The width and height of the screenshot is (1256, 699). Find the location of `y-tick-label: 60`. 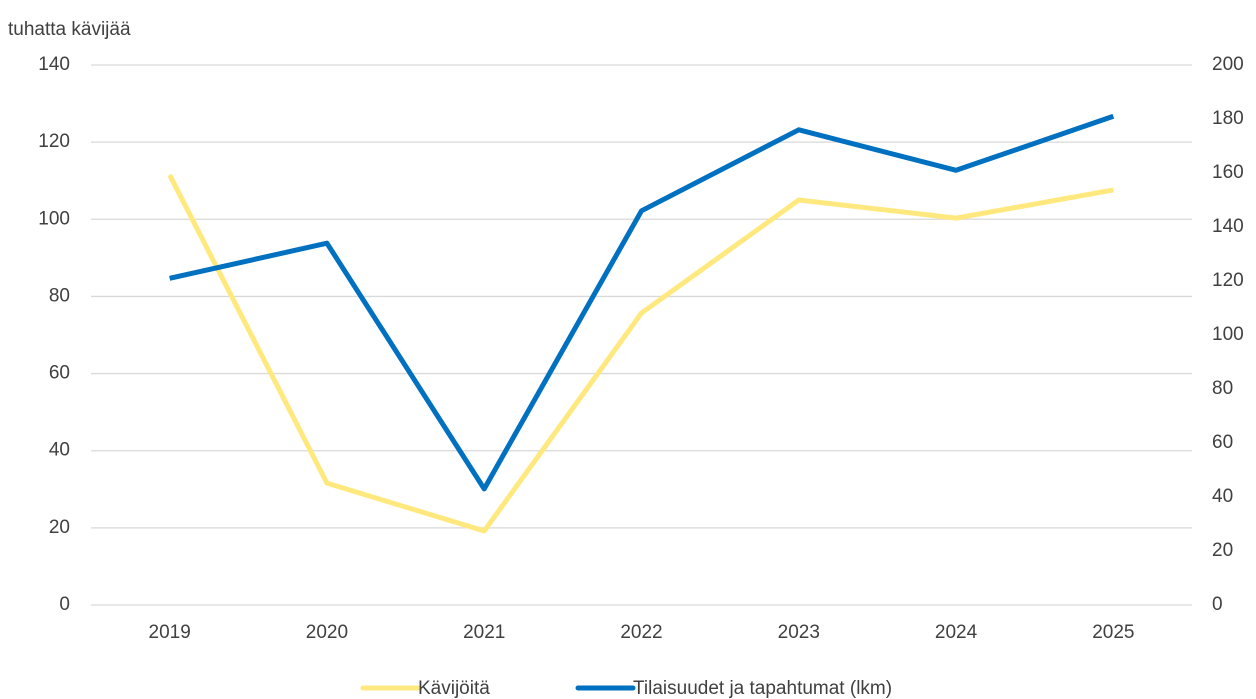

y-tick-label: 60 is located at coordinates (59, 373).